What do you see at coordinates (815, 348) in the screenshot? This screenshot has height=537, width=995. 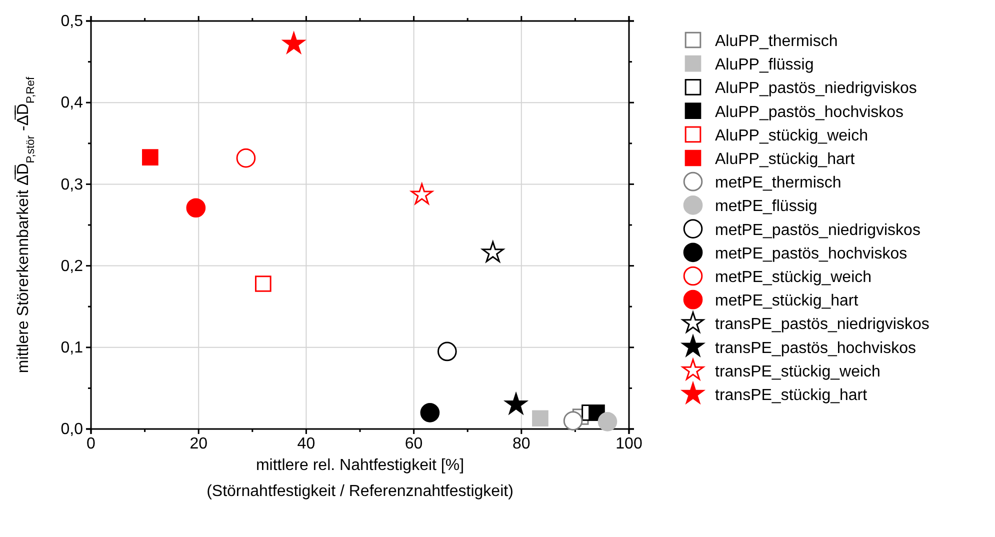 I see `legend-label: transPE_pastös_hochviskos` at bounding box center [815, 348].